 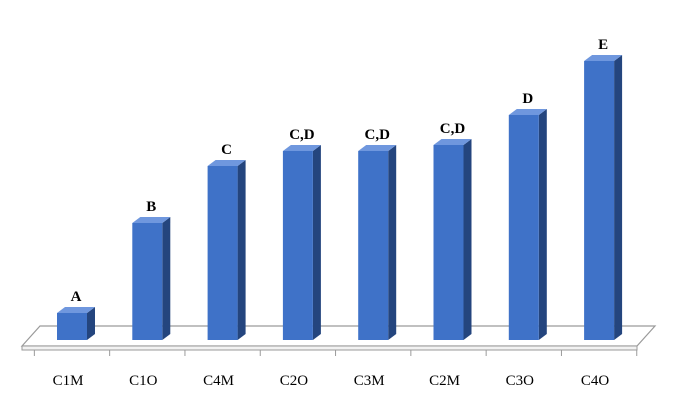 I want to click on bar-c4m, so click(x=226, y=250).